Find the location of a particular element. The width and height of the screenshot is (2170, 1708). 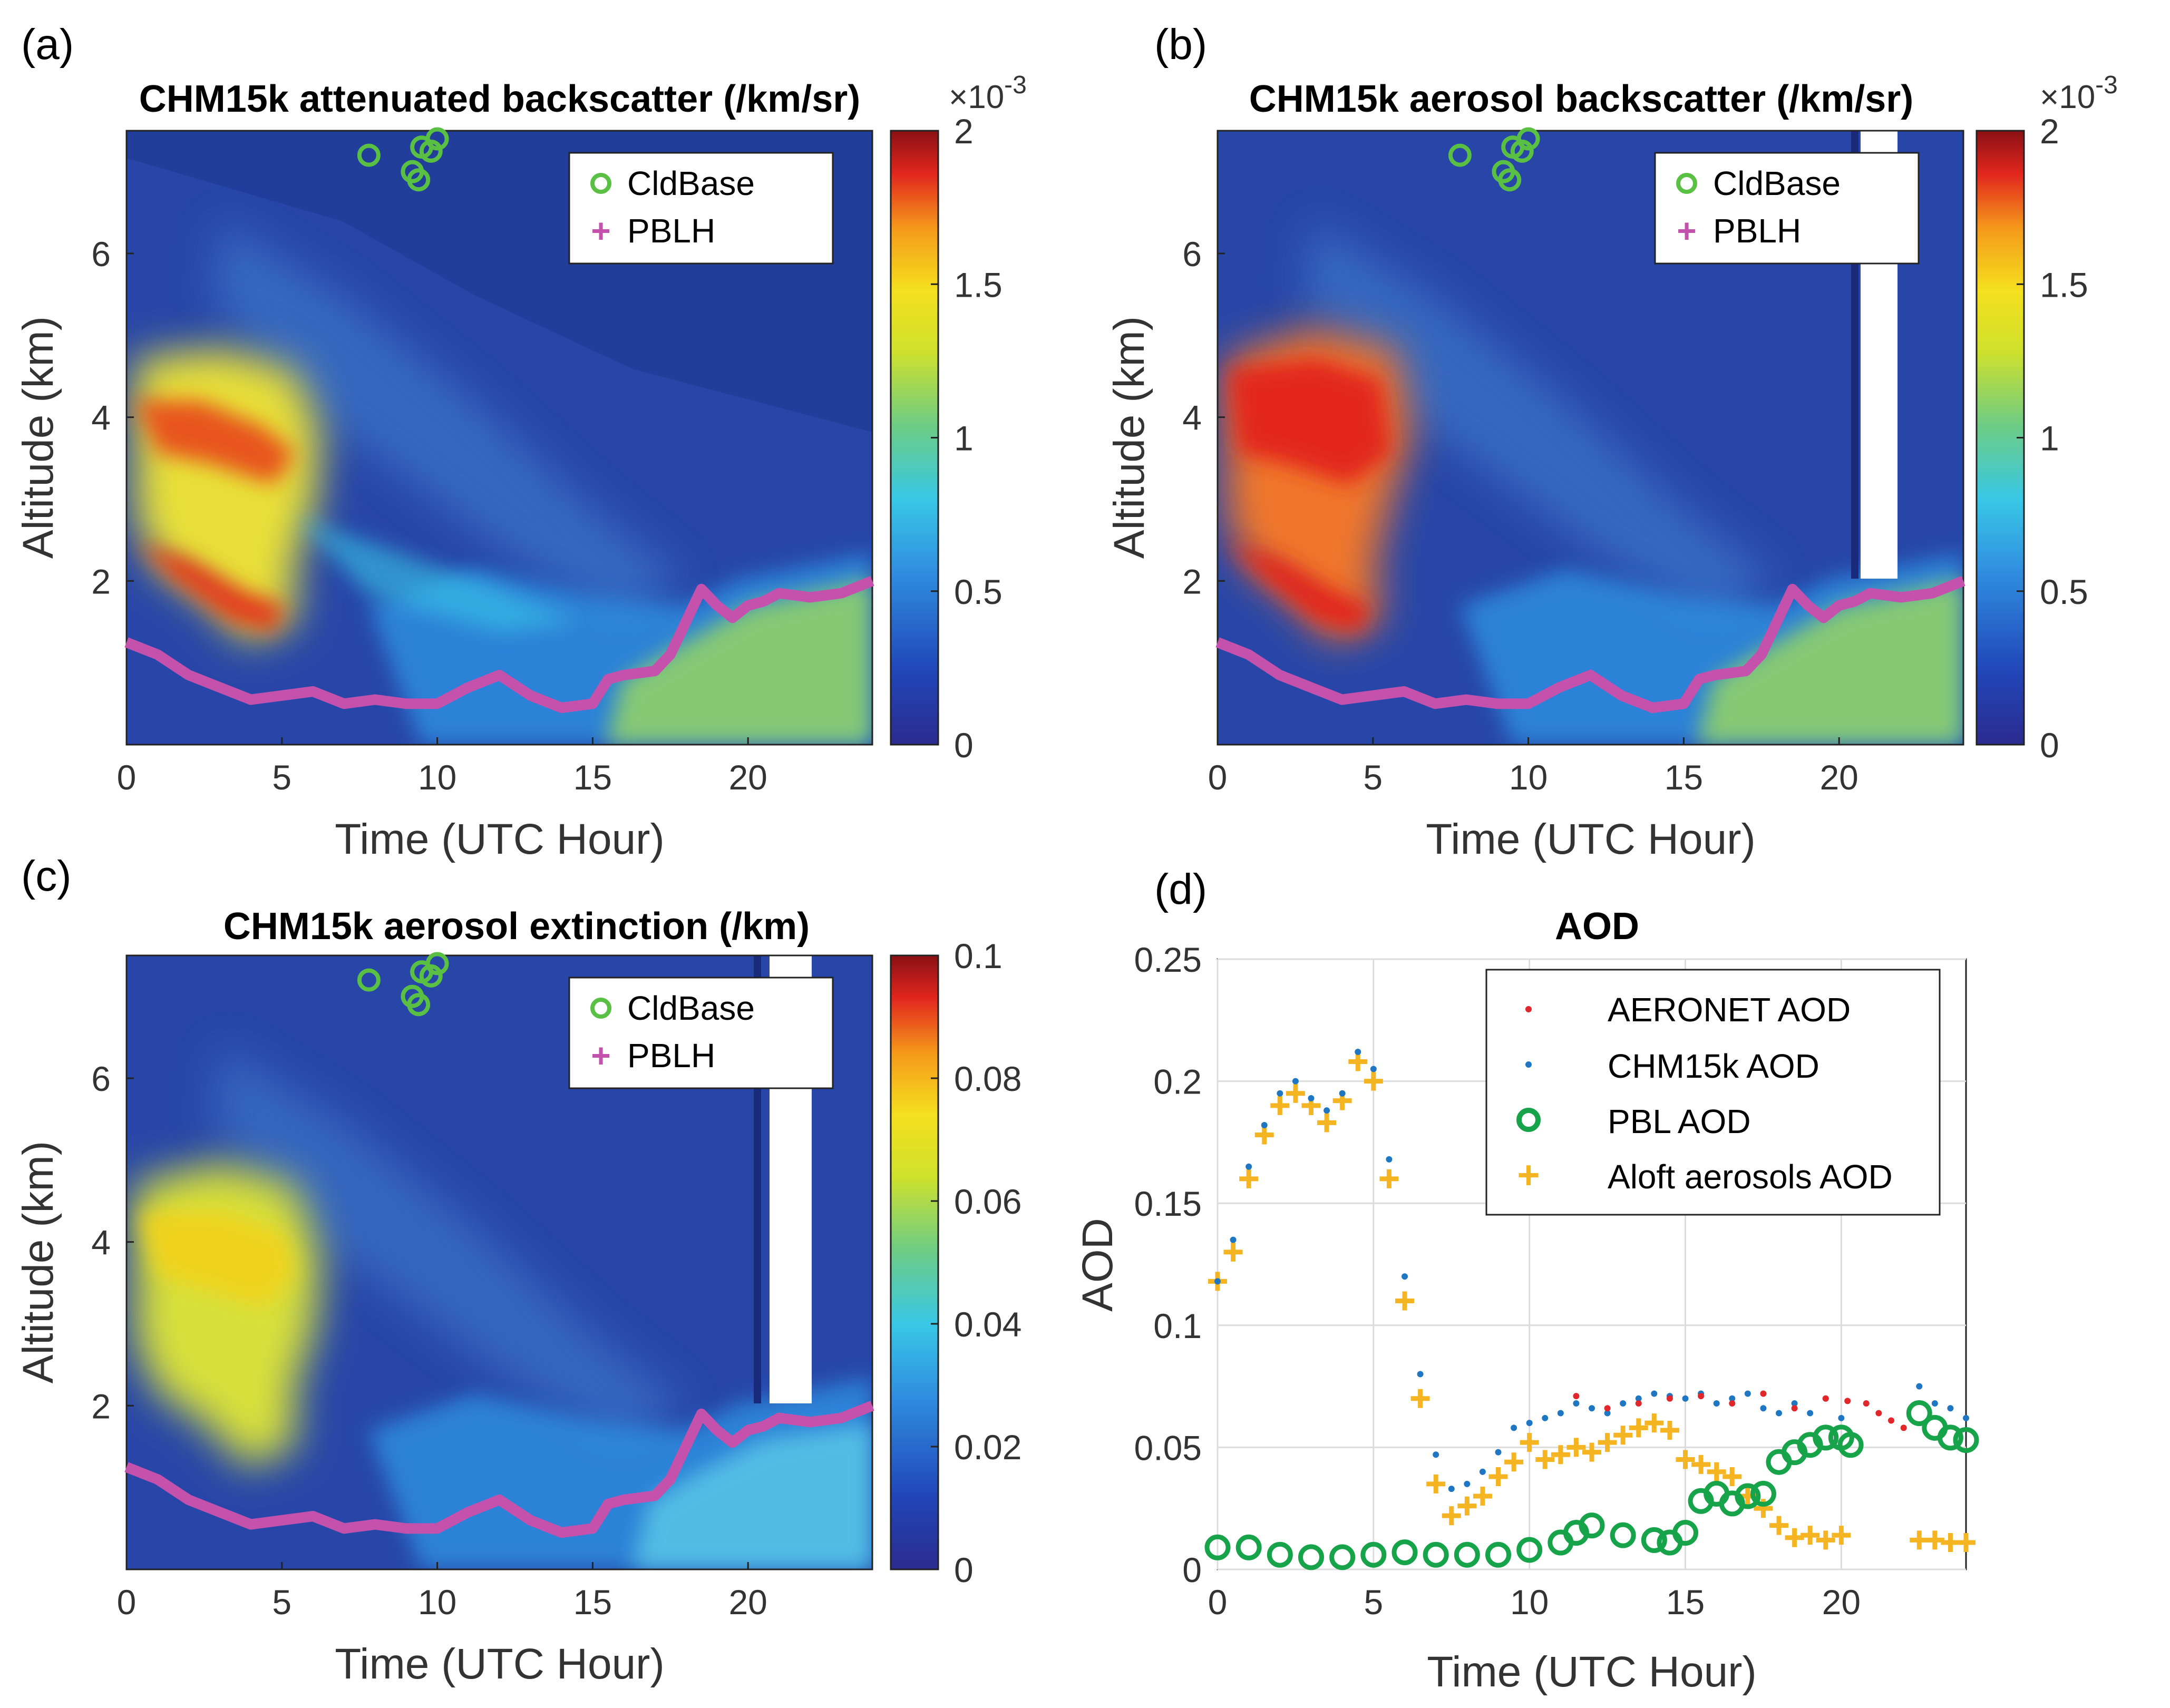

pblh-series-b is located at coordinates (1590, 645).